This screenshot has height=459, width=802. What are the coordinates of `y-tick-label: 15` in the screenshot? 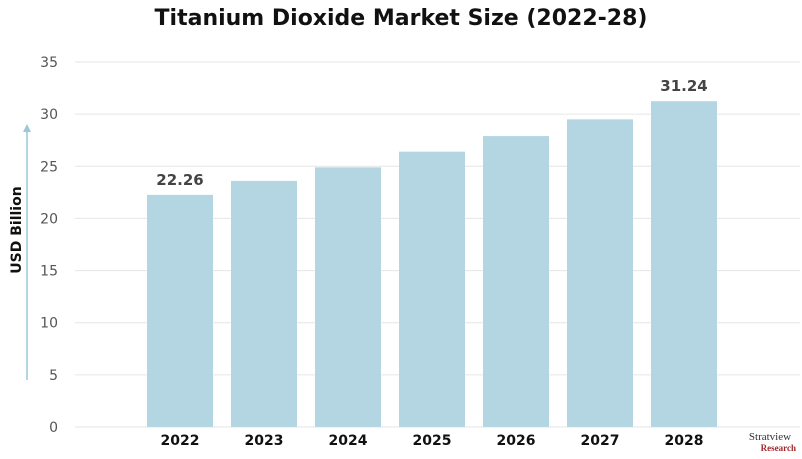 It's located at (49, 272).